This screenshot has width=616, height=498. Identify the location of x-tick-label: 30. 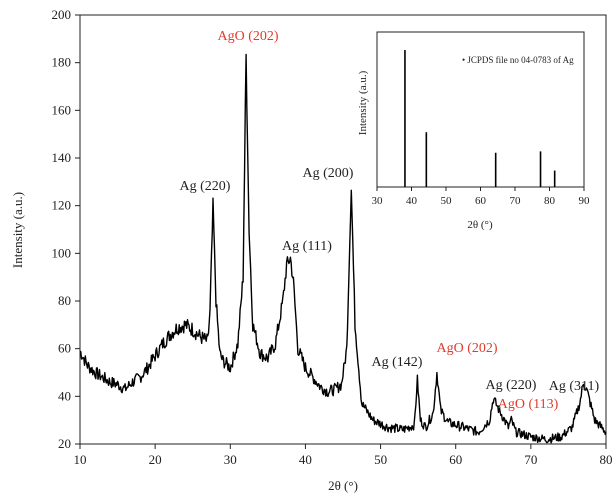
(230, 459).